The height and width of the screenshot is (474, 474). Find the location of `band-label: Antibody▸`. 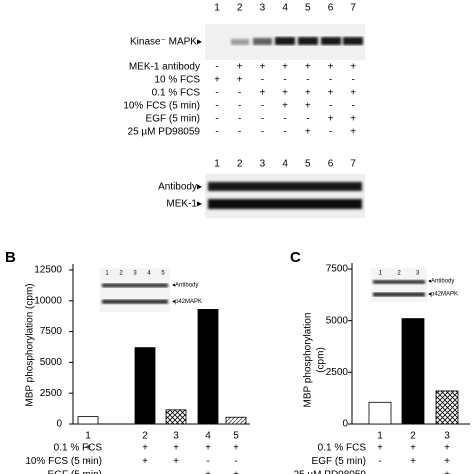

band-label: Antibody▸ is located at coordinates (180, 187).